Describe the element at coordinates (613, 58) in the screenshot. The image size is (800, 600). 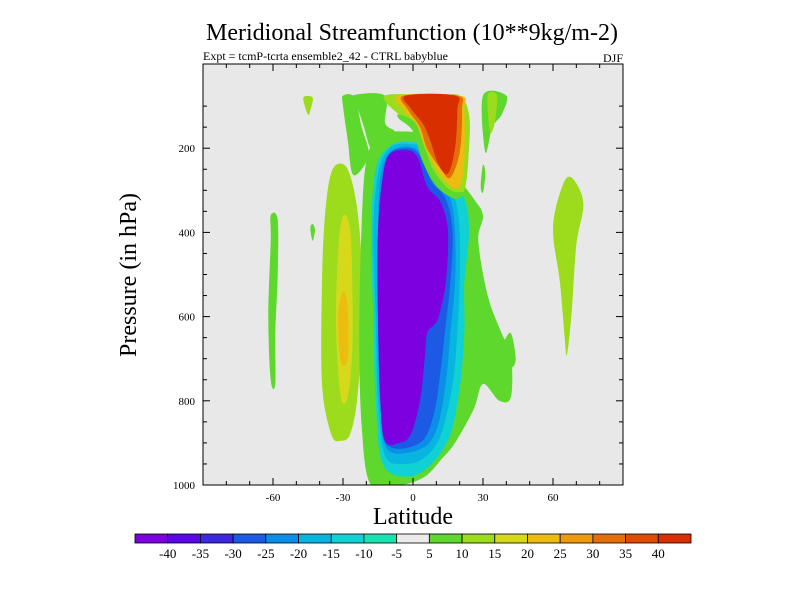
I see `season-label: DJF` at that location.